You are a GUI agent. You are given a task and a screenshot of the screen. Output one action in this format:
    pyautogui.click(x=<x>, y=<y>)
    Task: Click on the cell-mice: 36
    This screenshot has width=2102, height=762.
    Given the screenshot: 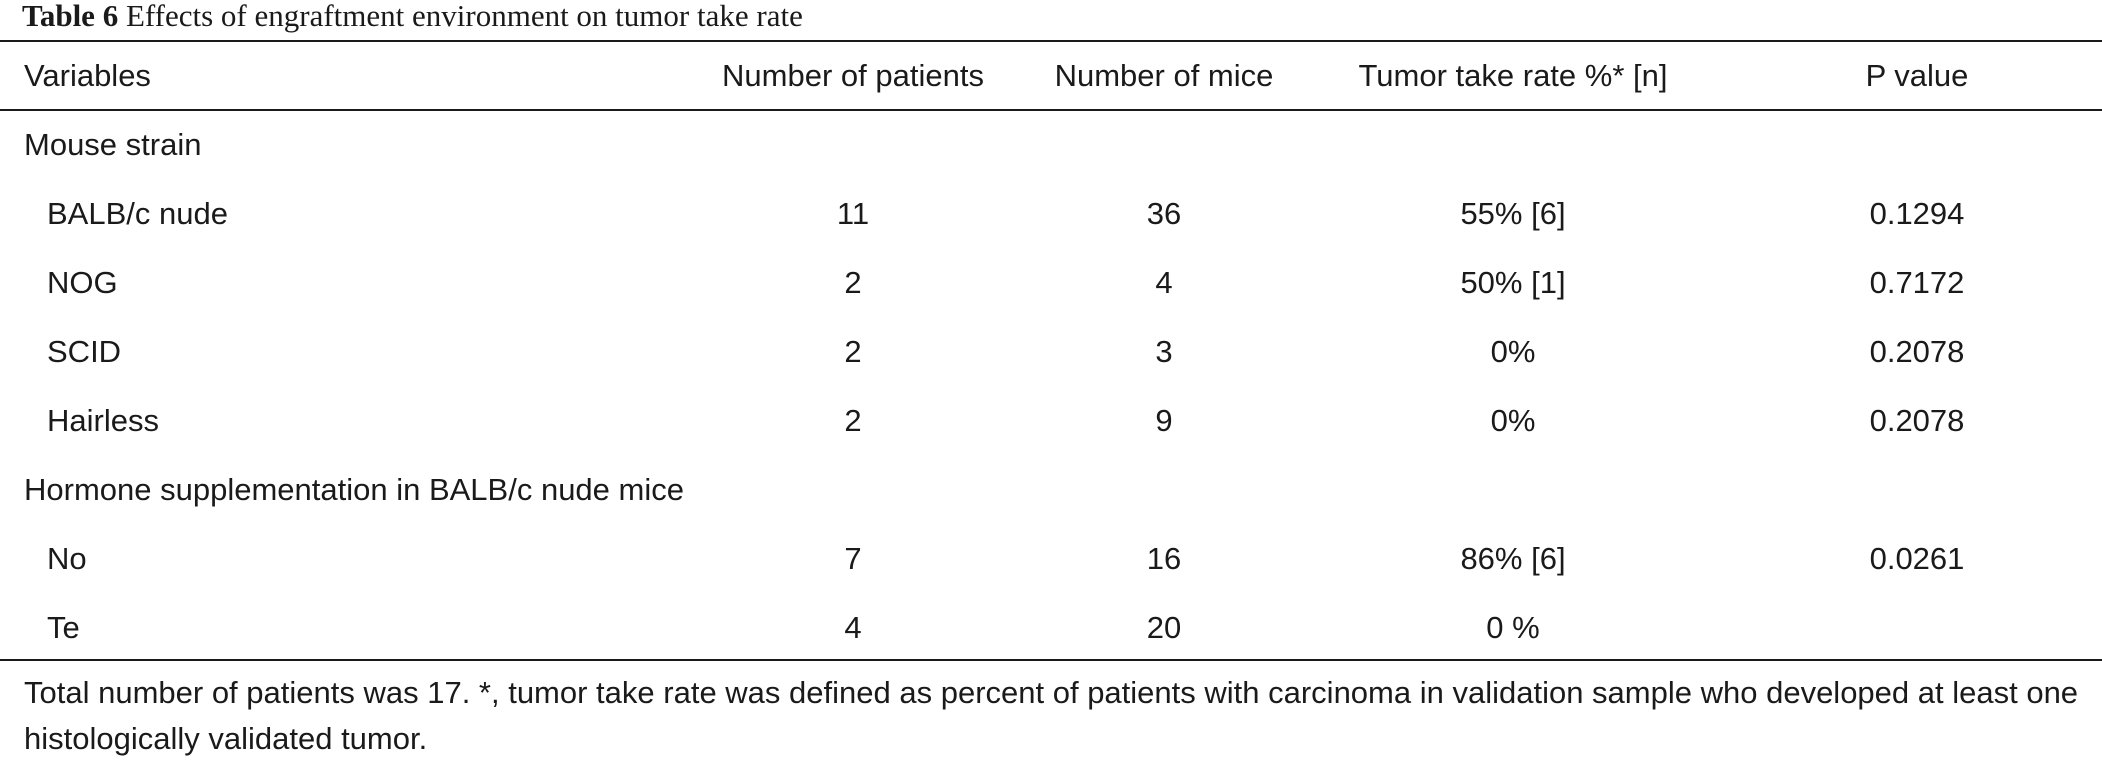 What is the action you would take?
    pyautogui.click(x=1164, y=213)
    